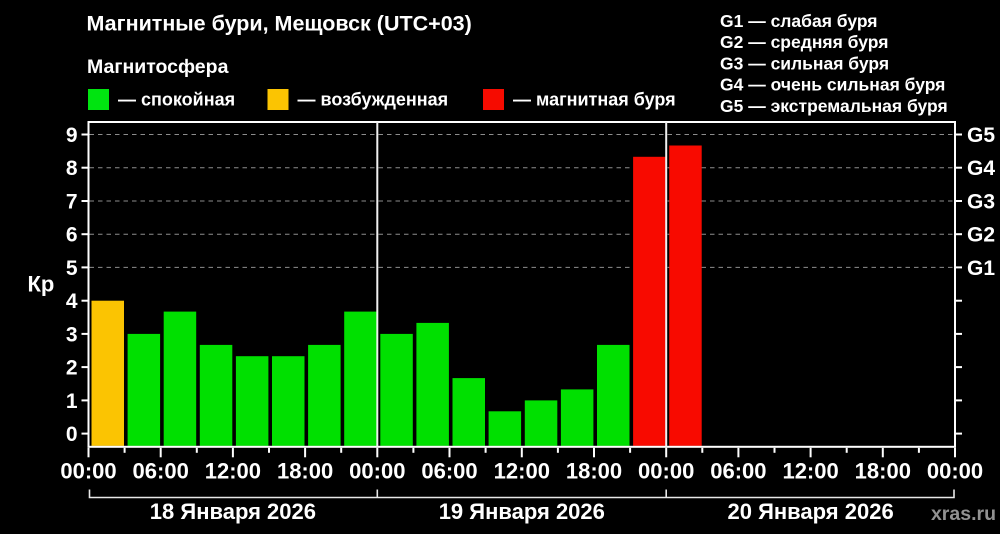 This screenshot has height=534, width=1000. What do you see at coordinates (981, 168) in the screenshot?
I see `svg-text: G4` at bounding box center [981, 168].